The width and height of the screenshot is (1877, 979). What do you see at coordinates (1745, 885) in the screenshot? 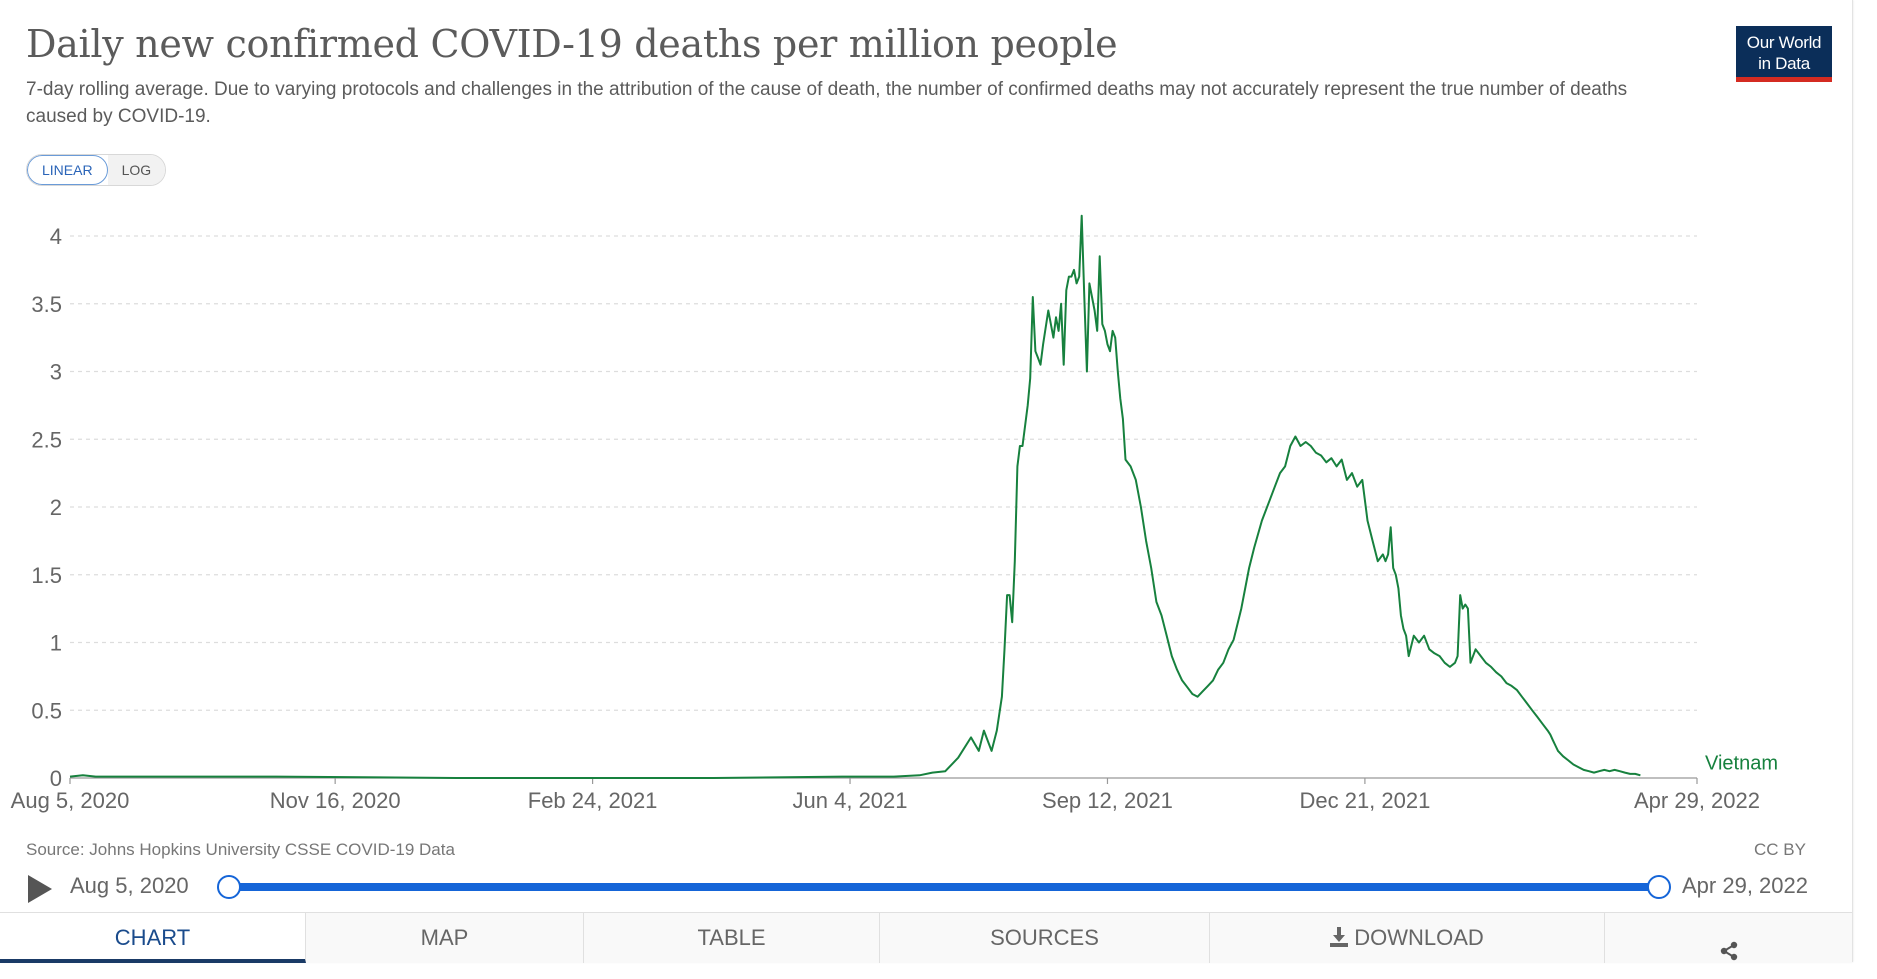
I see `timeline-end-label: Apr 29, 2022` at bounding box center [1745, 885].